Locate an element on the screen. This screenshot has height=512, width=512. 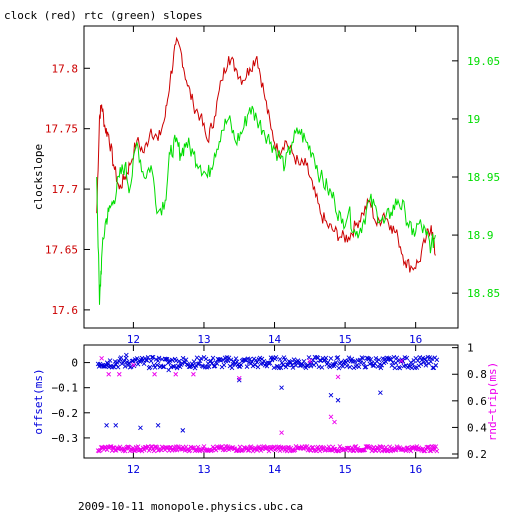
y-tick-label-right: 19.05 is located at coordinates (483, 61).